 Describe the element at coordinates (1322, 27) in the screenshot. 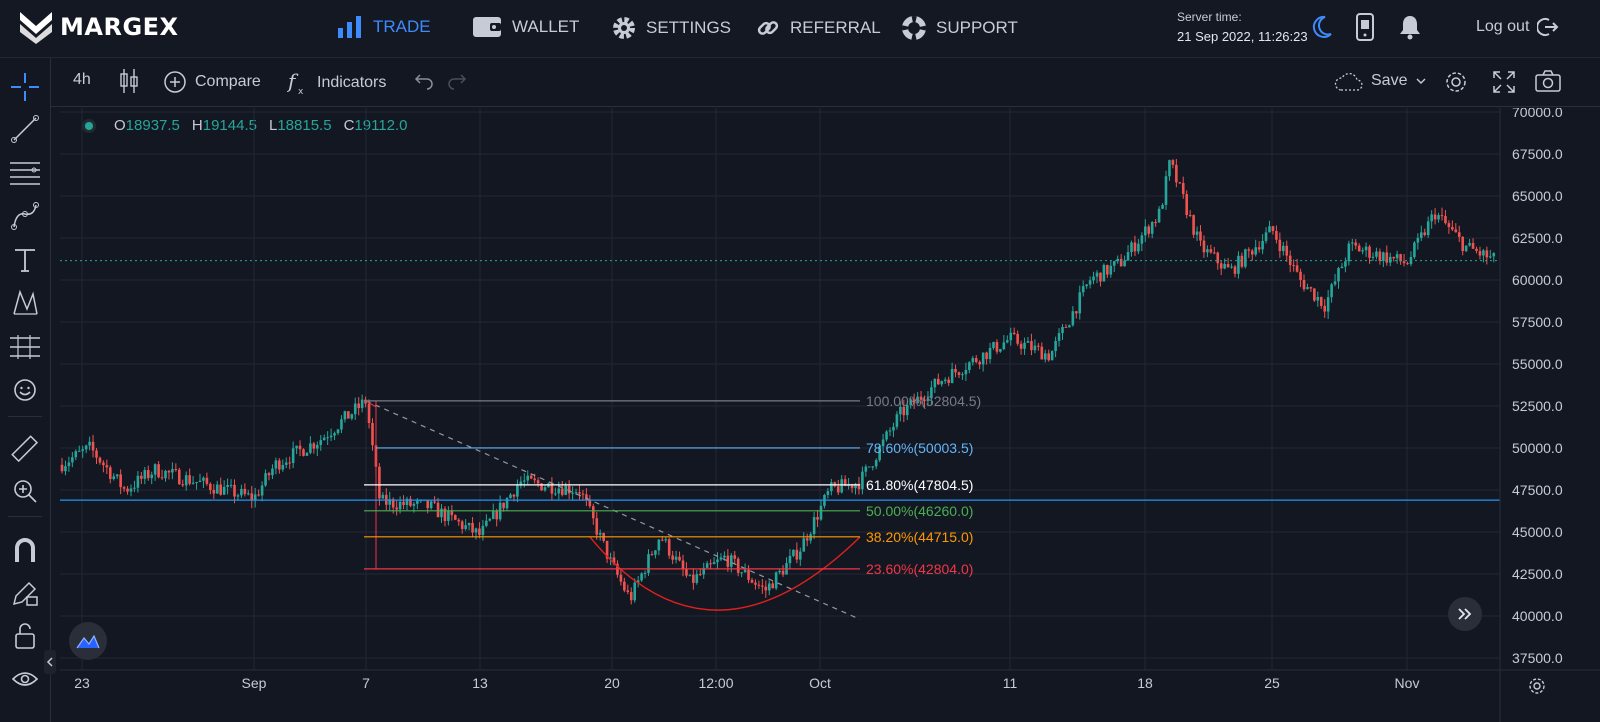

I see `moon-icon` at that location.